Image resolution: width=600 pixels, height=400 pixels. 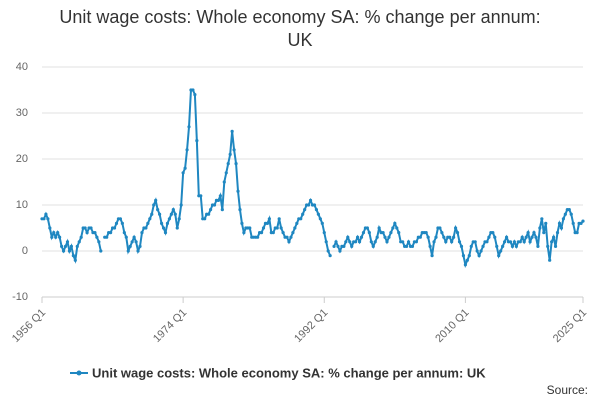 I want to click on y-tick-label: 30, so click(x=22, y=113).